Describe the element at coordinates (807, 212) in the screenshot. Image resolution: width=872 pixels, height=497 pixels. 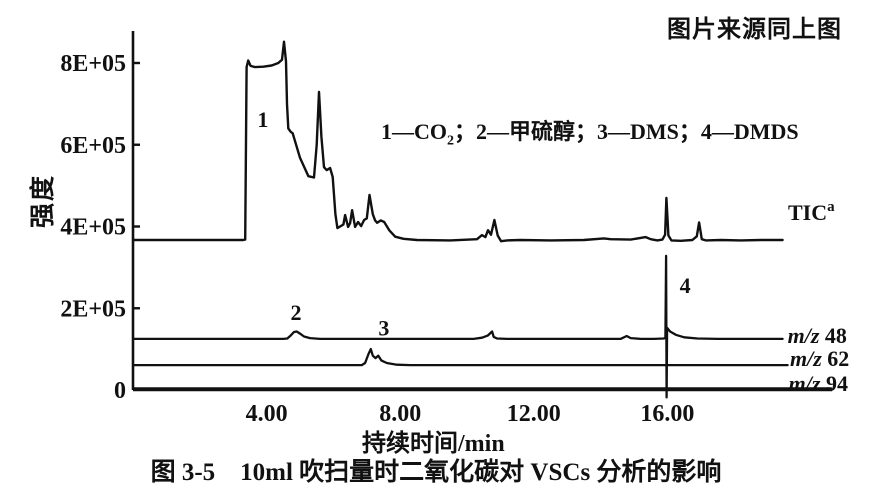
I see `trace-label-part: TIC` at that location.